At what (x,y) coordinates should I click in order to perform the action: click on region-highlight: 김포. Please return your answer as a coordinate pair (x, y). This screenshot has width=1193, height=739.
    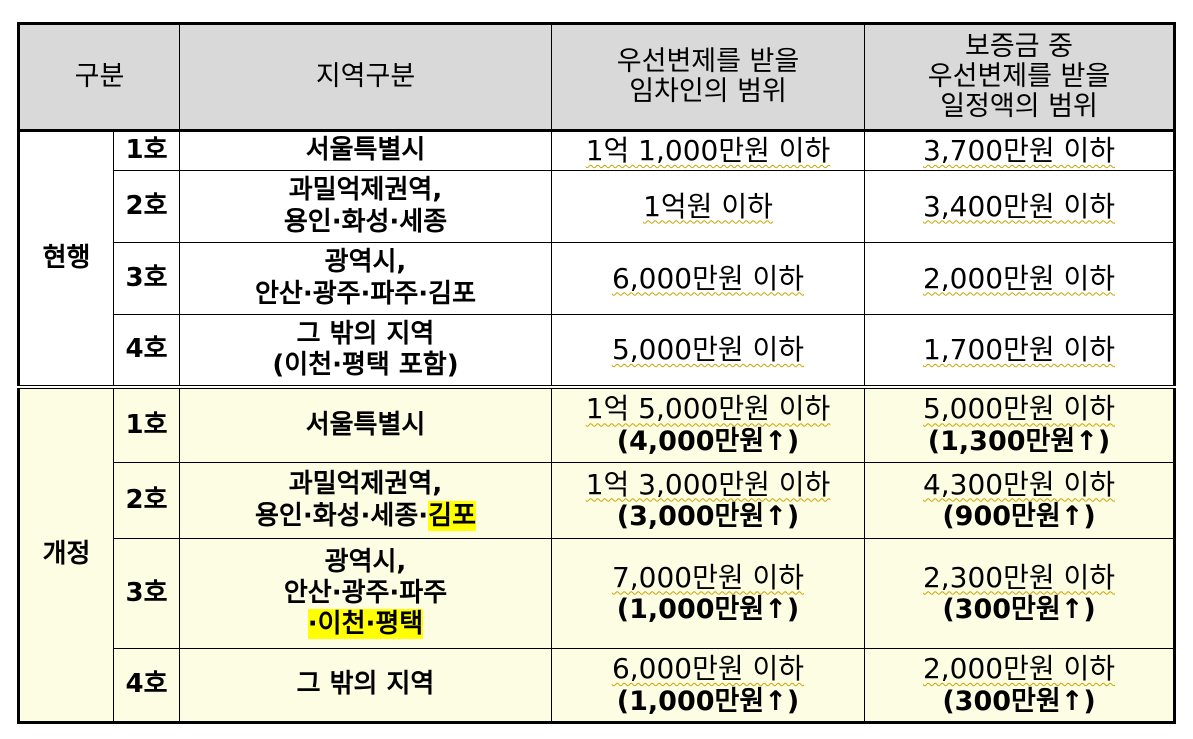
    Looking at the image, I should click on (452, 515).